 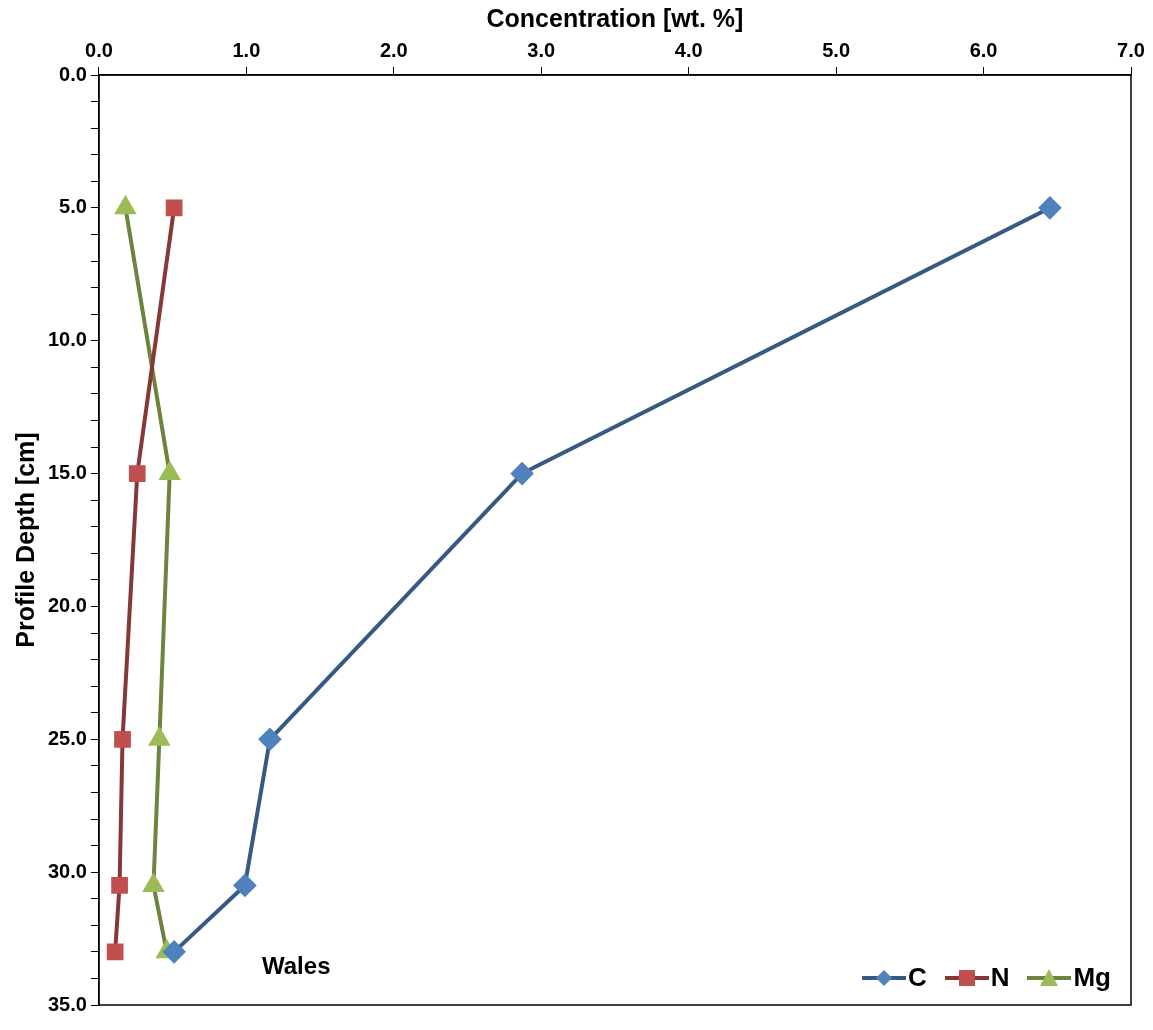 What do you see at coordinates (246, 49) in the screenshot?
I see `x-tick-label: 1.0` at bounding box center [246, 49].